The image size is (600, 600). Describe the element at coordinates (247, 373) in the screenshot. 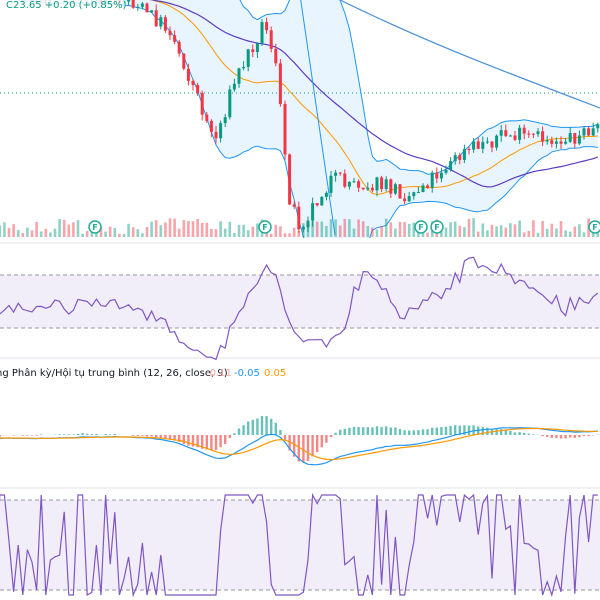

I see `macd-value: -0.05` at that location.